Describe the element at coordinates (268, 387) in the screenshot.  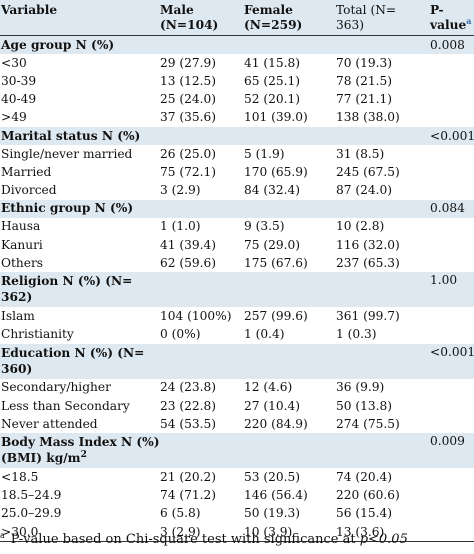
I see `row-female: 12 (4.6)` at that location.